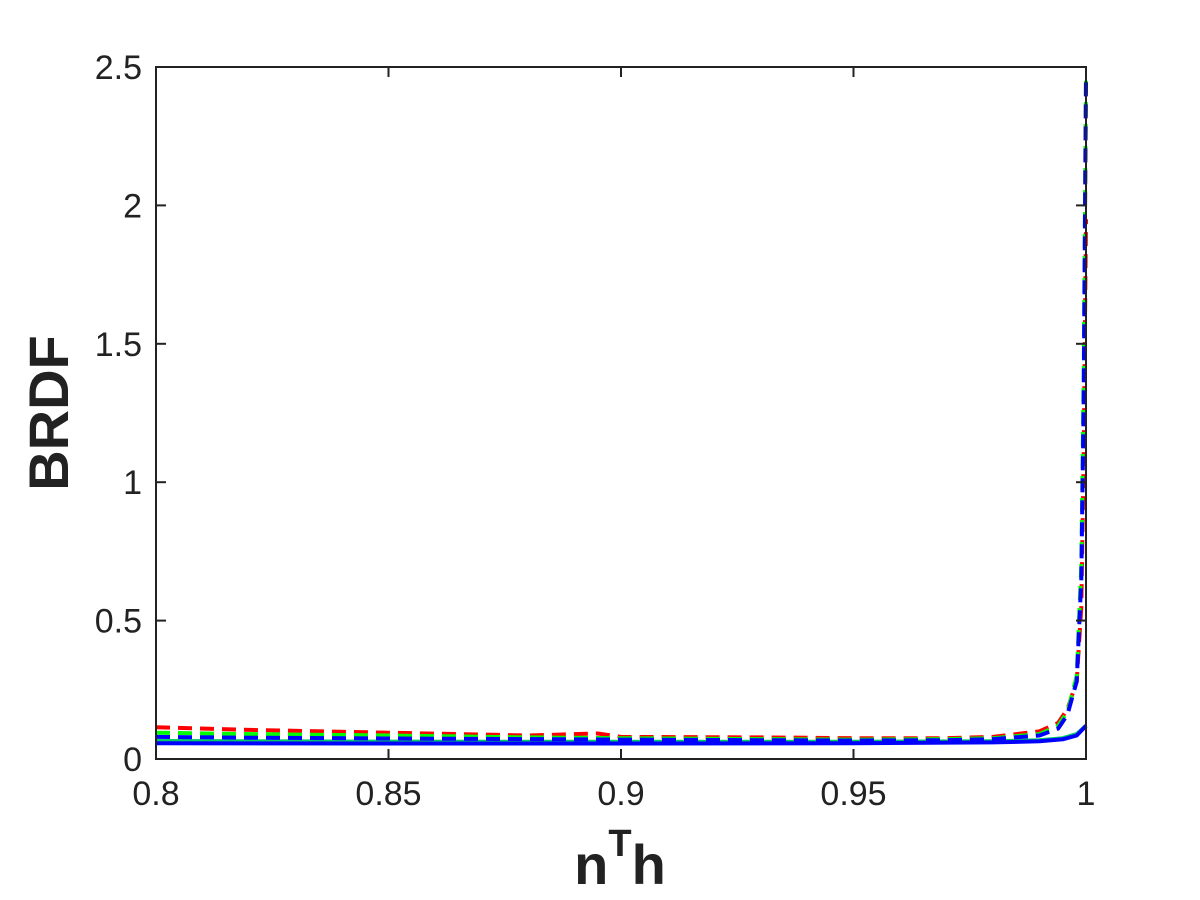 The image size is (1200, 900). What do you see at coordinates (132, 483) in the screenshot?
I see `y-tick-label: 1` at bounding box center [132, 483].